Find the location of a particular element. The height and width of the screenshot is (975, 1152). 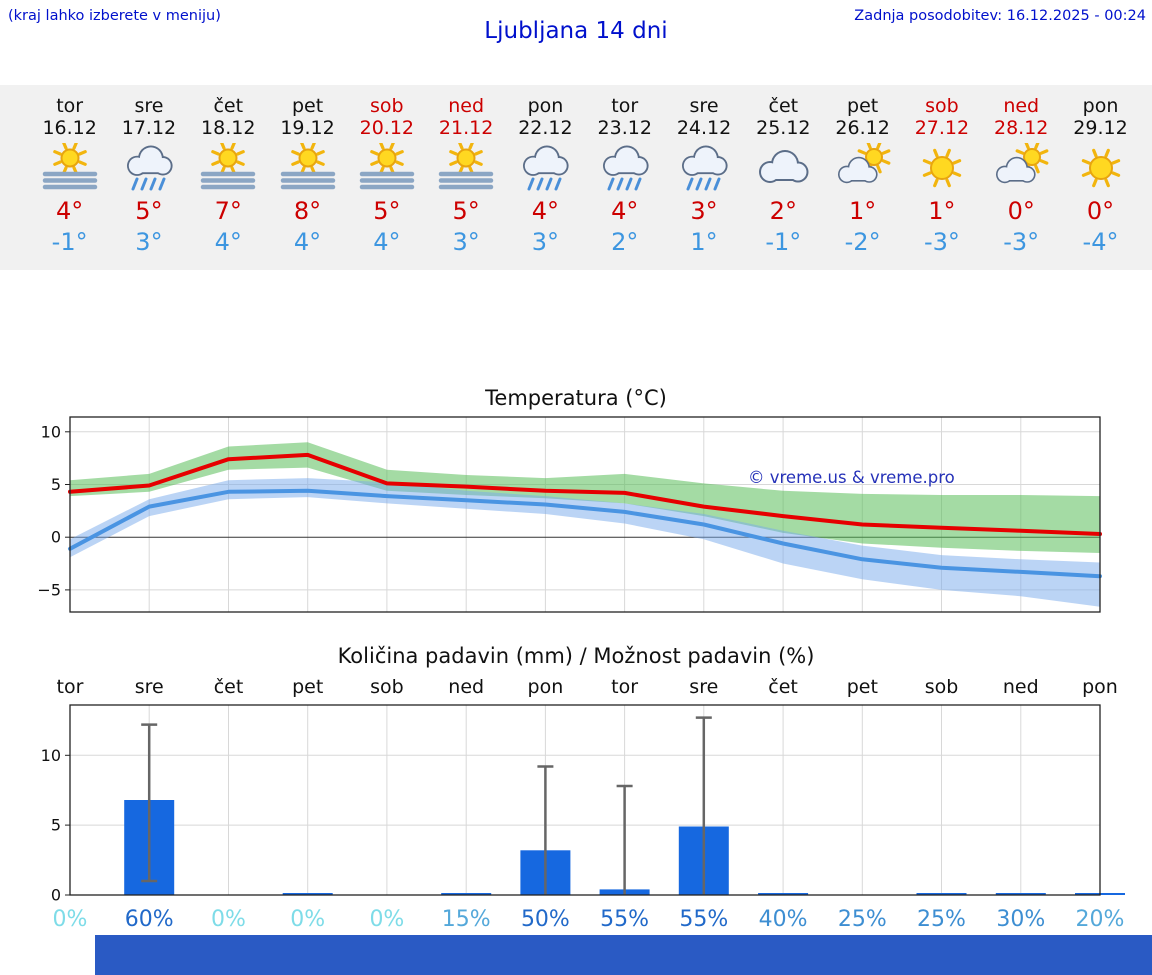

max-temp-range is located at coordinates (585, 497).